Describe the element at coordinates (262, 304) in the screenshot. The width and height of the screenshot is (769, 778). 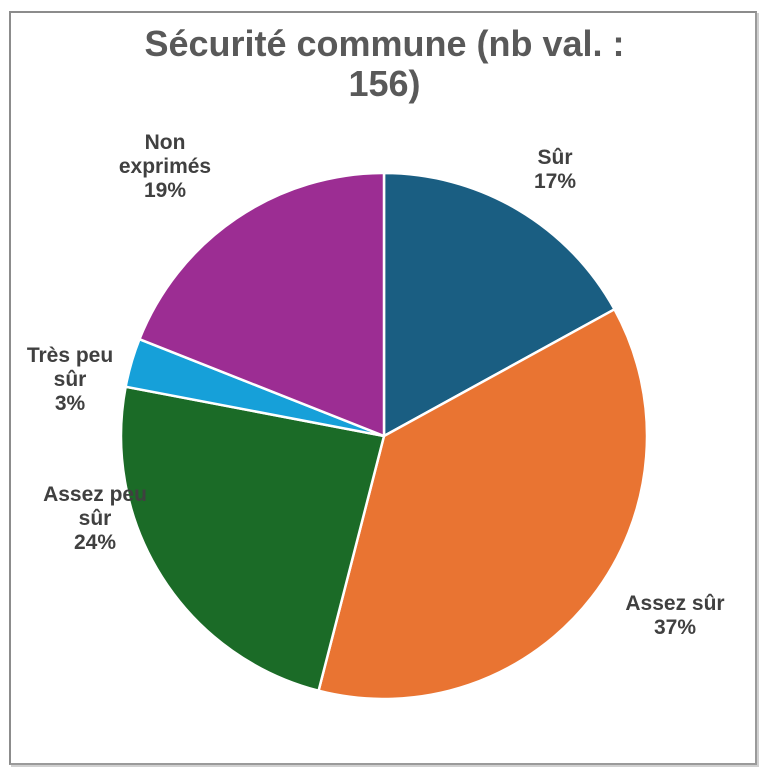
I see `pie-slice-non-exprim-s` at that location.